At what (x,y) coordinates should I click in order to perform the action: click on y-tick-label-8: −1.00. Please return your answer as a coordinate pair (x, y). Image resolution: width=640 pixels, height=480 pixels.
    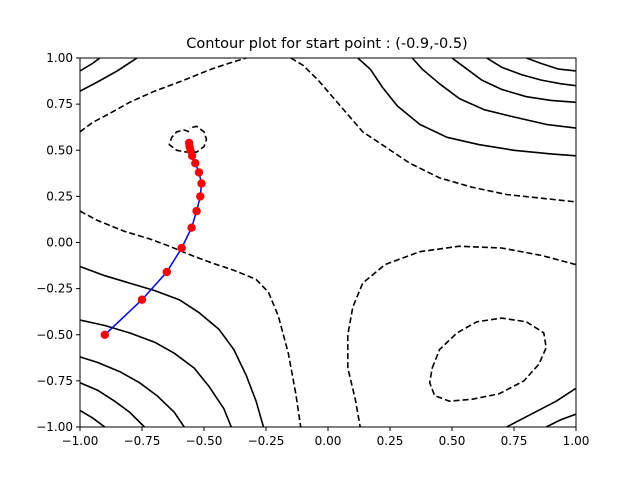
    Looking at the image, I should click on (54, 427).